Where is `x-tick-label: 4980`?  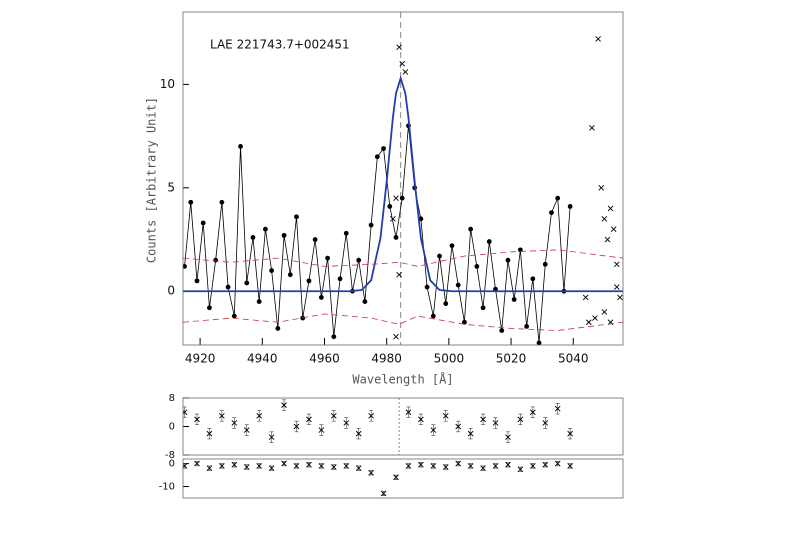
x-tick-label: 4980 is located at coordinates (386, 359).